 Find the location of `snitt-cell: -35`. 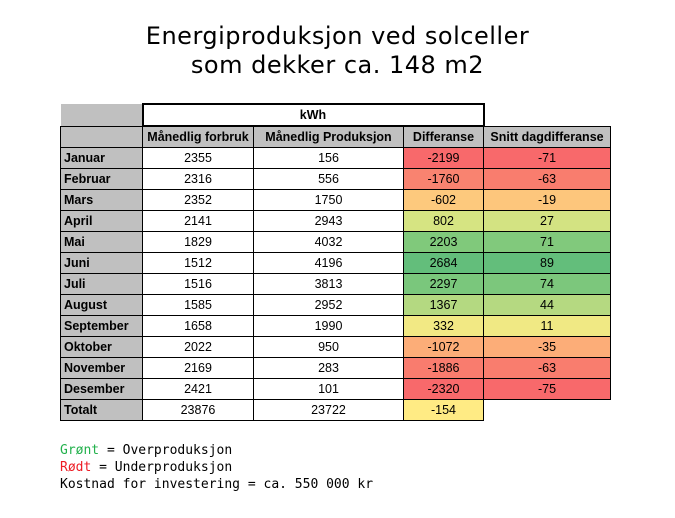

snitt-cell: -35 is located at coordinates (547, 347).